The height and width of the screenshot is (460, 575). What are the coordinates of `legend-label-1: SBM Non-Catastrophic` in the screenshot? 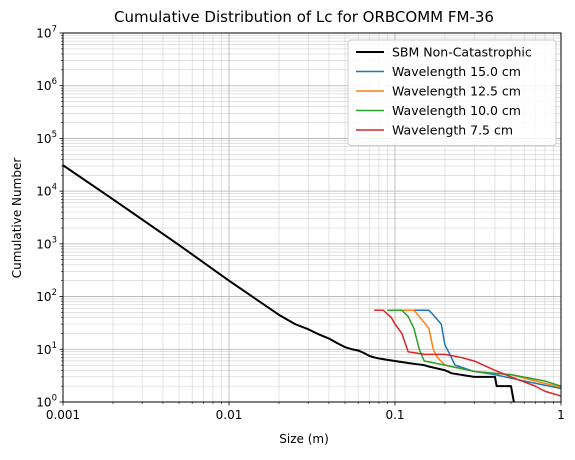 It's located at (462, 52).